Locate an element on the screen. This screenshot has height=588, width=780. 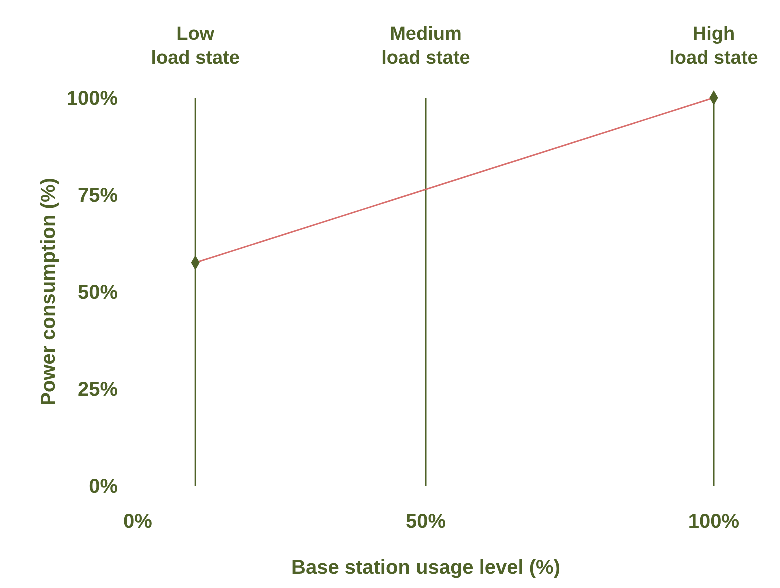
y-axis-title: Power consumption (%) is located at coordinates (49, 292).